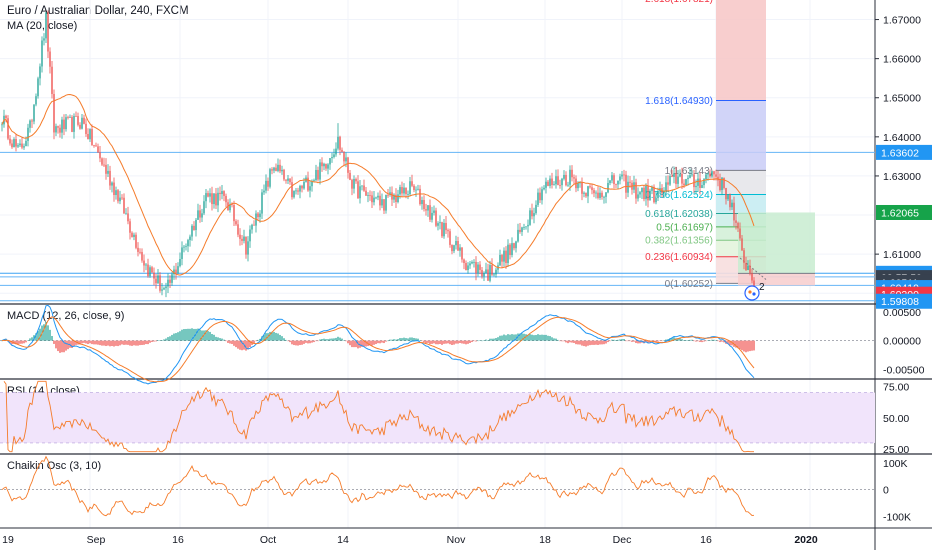  I want to click on macd-pane, so click(437, 344).